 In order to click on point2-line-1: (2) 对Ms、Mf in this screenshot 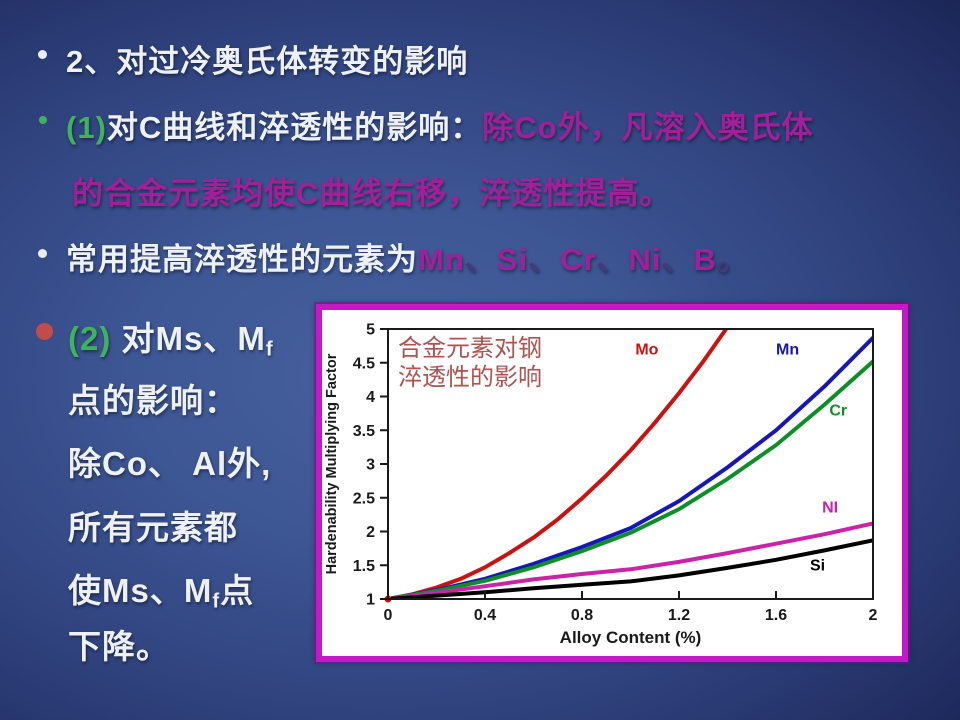, I will do `click(171, 337)`.